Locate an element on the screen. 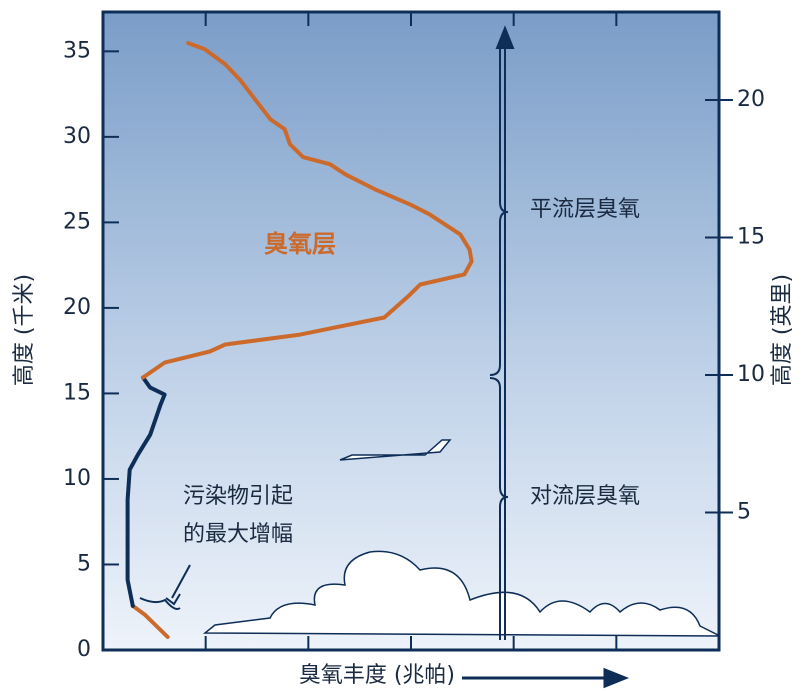 Image resolution: width=802 pixels, height=691 pixels. annotation: 的最大增幅 is located at coordinates (238, 534).